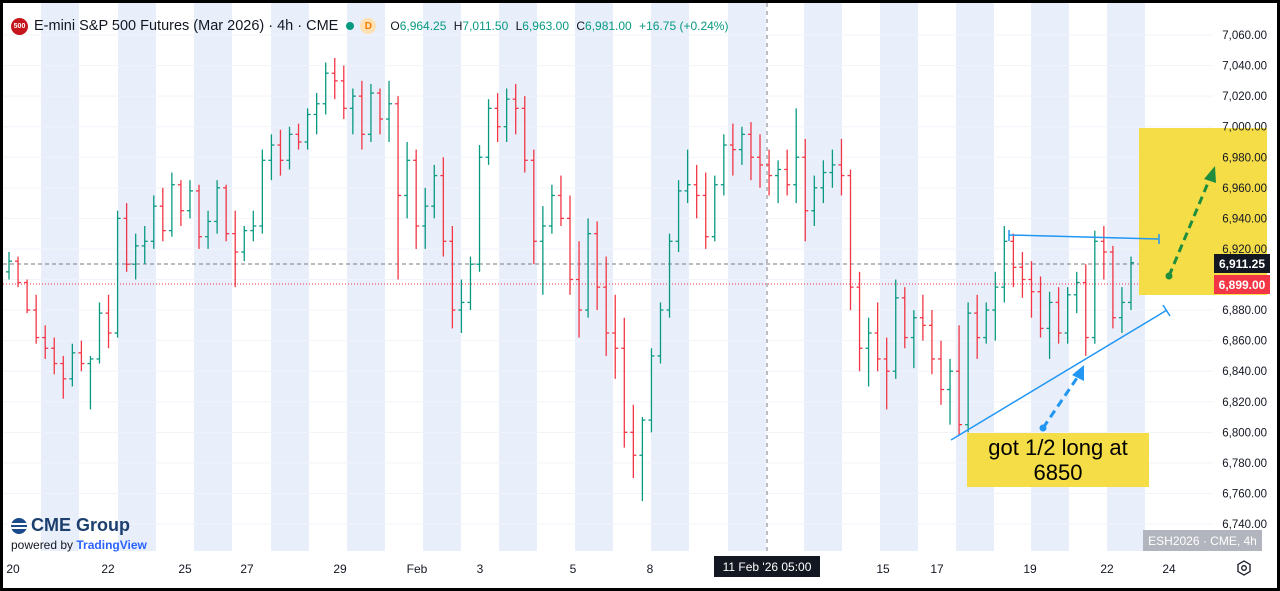  What do you see at coordinates (1242, 284) in the screenshot?
I see `prev-close-tag: 6,899.00` at bounding box center [1242, 284].